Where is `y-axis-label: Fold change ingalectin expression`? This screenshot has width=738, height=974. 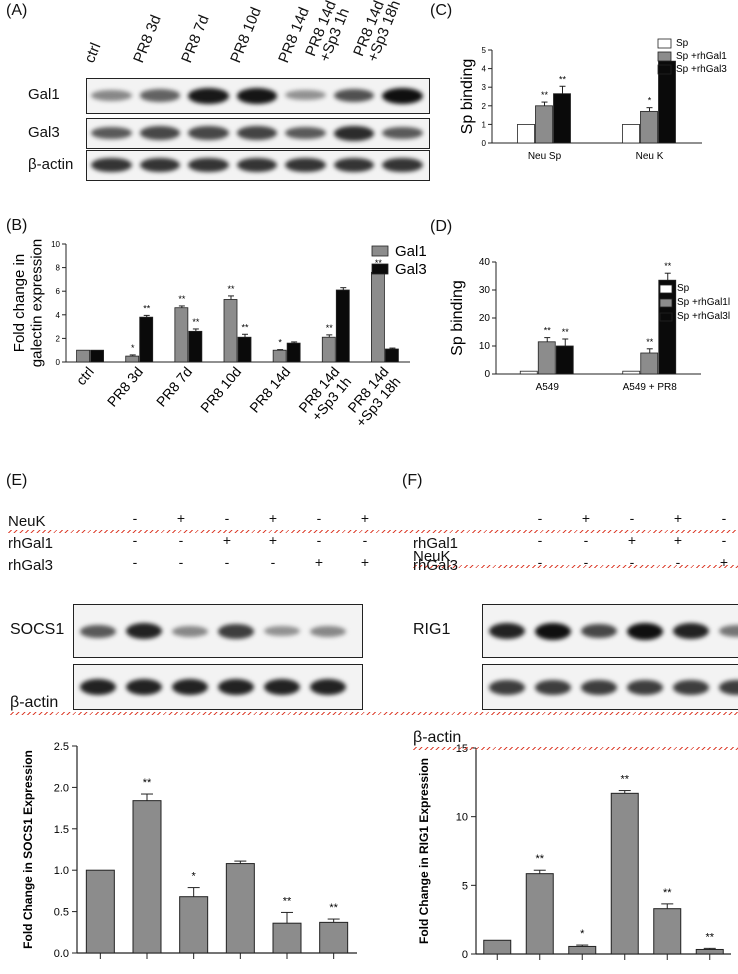 y-axis-label: Fold change ingalectin expression is located at coordinates (28, 303).